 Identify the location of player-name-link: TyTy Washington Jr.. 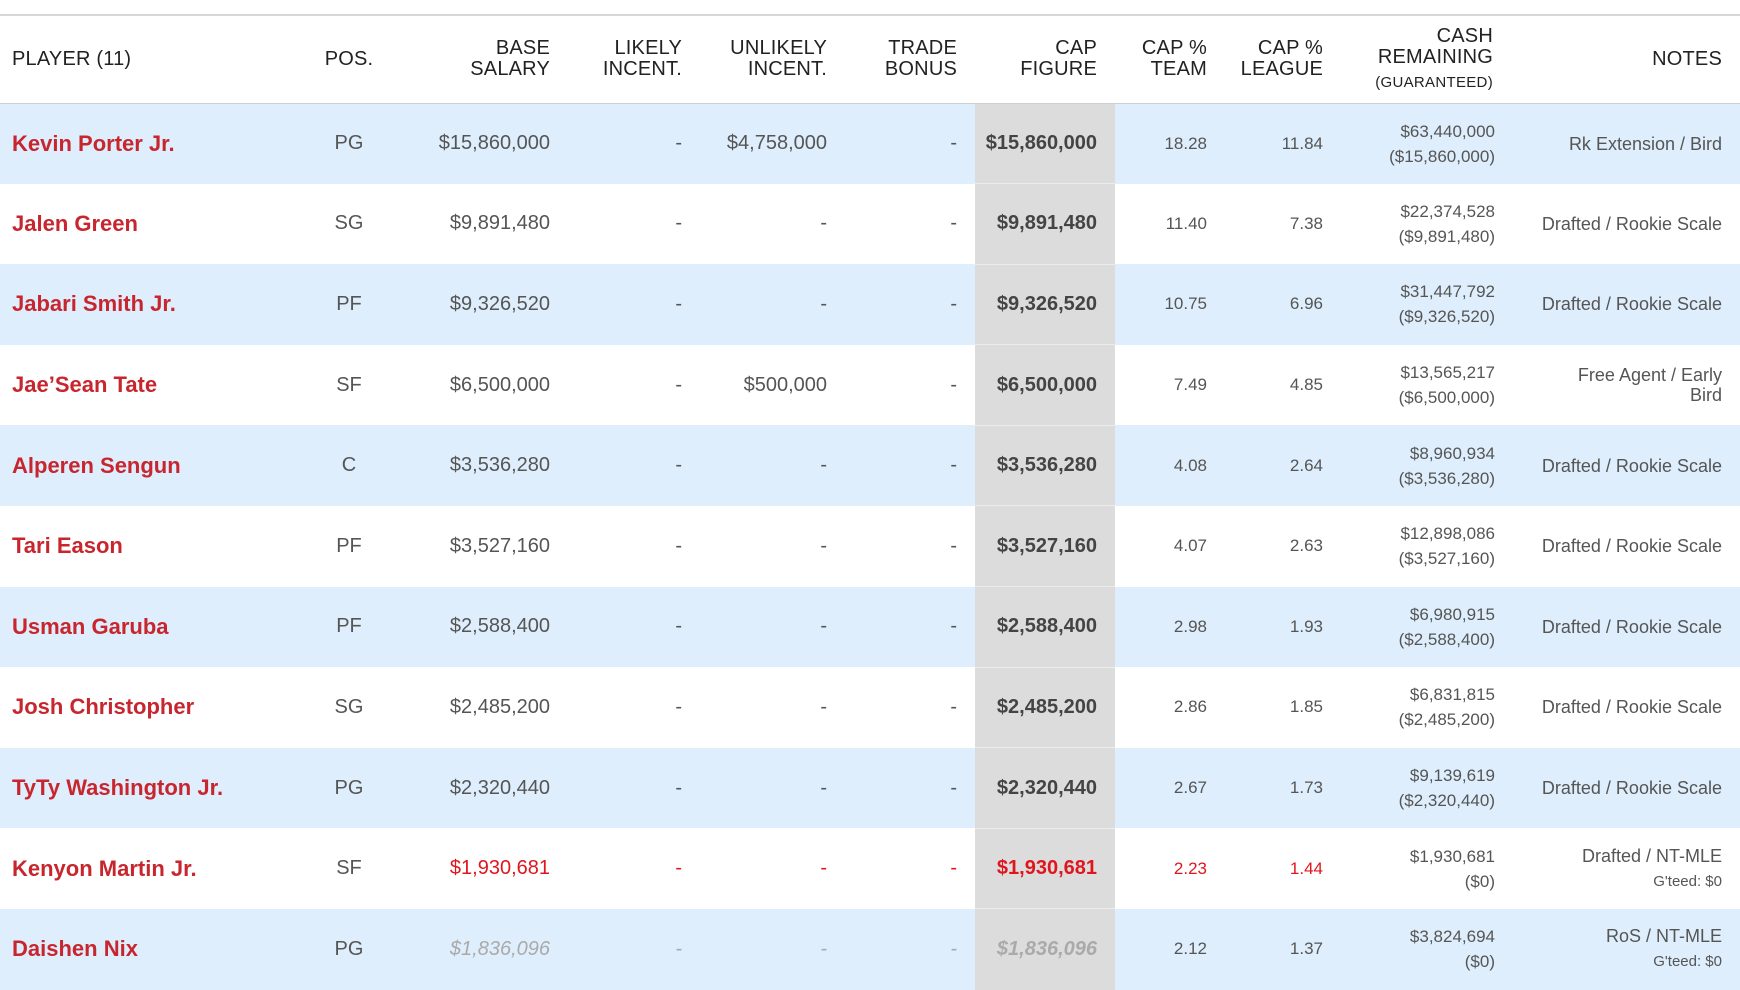
(118, 788).